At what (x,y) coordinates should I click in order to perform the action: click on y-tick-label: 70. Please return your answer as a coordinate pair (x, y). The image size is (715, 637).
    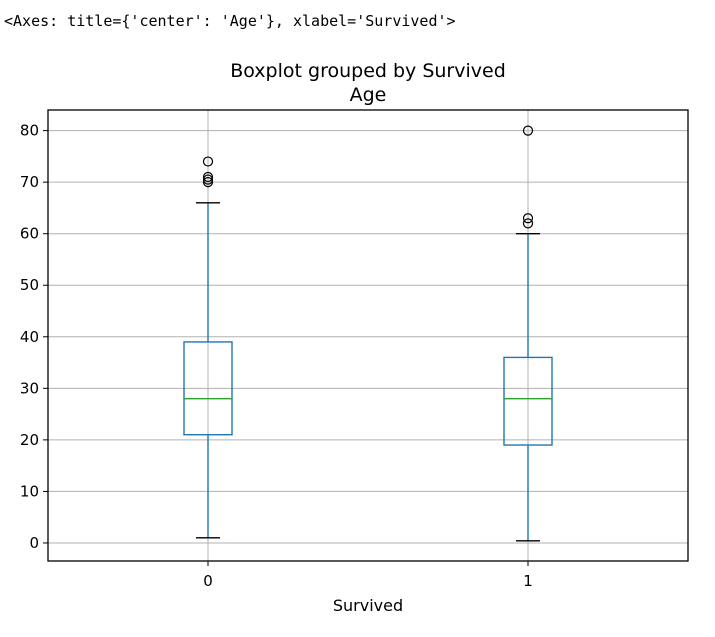
    Looking at the image, I should click on (29, 182).